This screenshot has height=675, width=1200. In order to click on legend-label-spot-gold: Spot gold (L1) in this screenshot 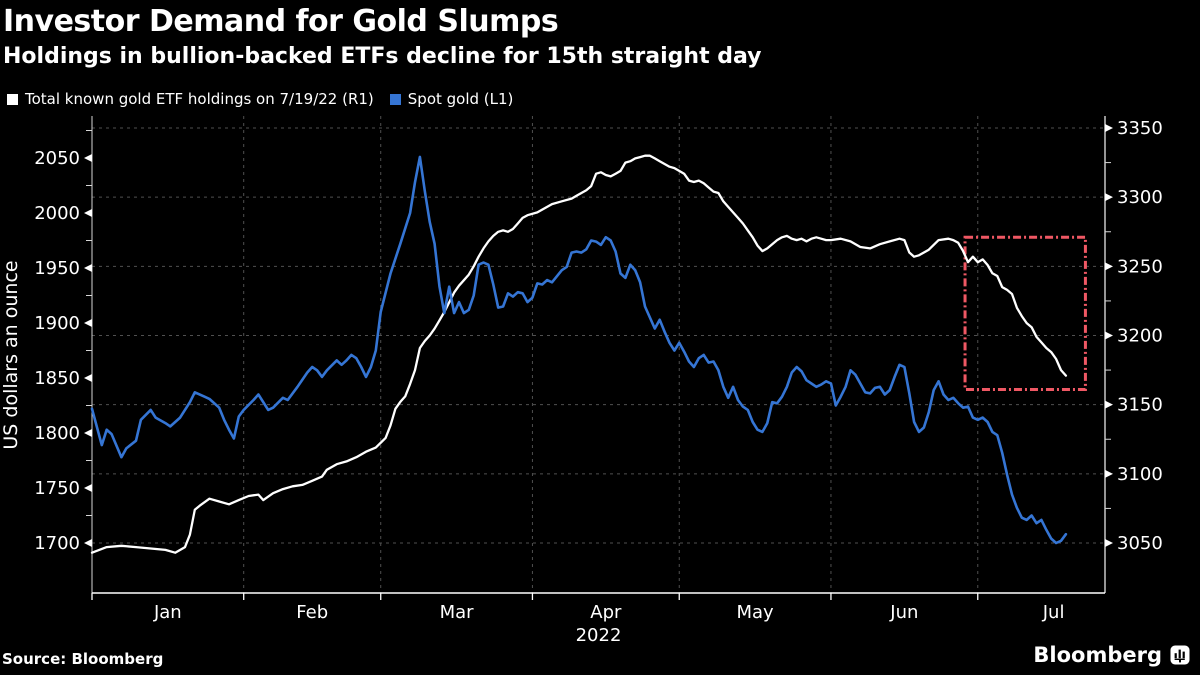, I will do `click(460, 99)`.